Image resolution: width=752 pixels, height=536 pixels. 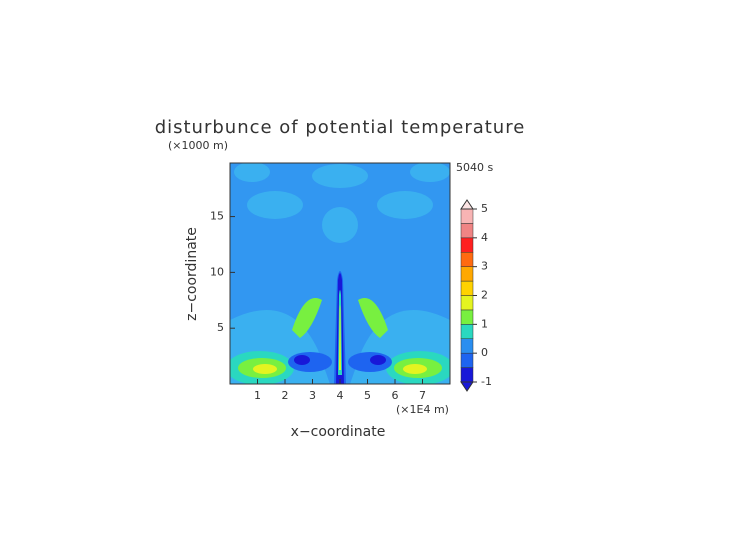 I want to click on colorbar-tick-label: 0, so click(x=484, y=352).